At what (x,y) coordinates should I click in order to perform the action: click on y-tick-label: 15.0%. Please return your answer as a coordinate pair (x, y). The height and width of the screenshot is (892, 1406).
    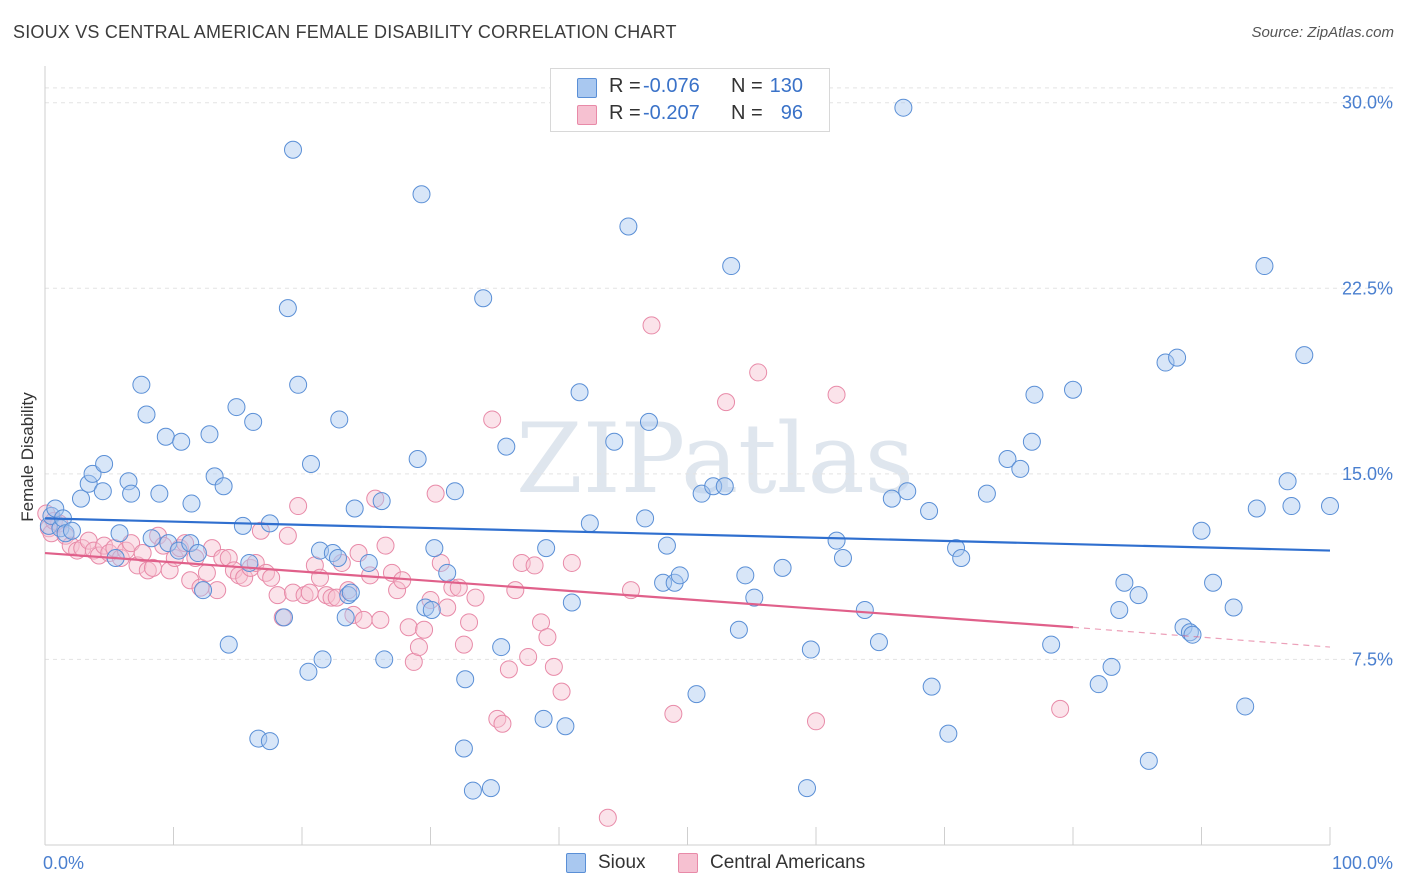
    Looking at the image, I should click on (1367, 474).